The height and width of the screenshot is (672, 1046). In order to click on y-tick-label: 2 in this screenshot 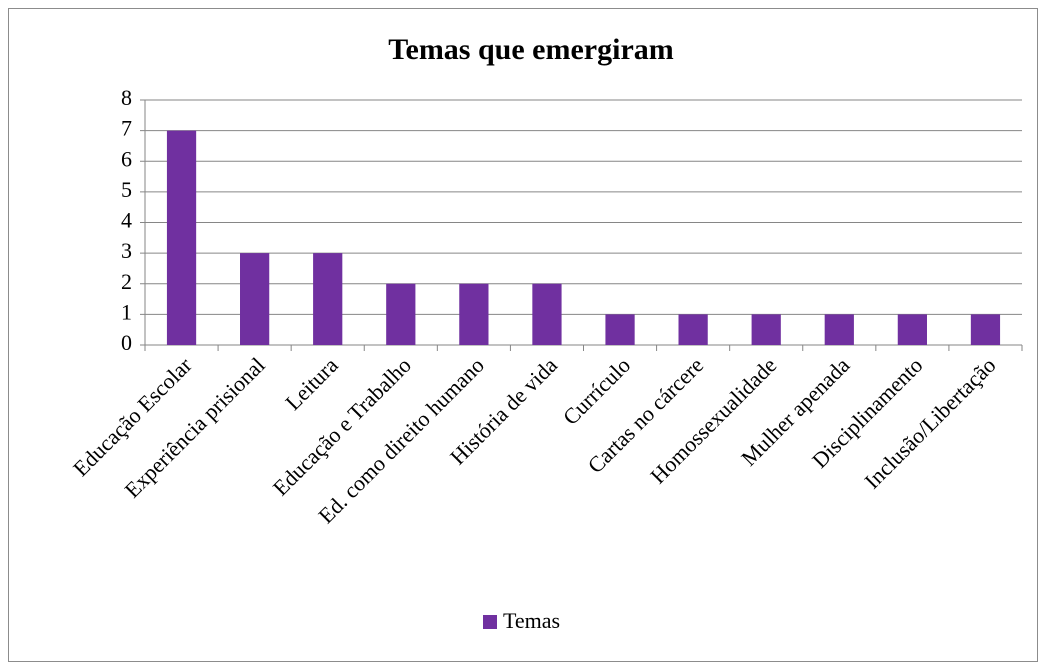, I will do `click(126, 281)`.